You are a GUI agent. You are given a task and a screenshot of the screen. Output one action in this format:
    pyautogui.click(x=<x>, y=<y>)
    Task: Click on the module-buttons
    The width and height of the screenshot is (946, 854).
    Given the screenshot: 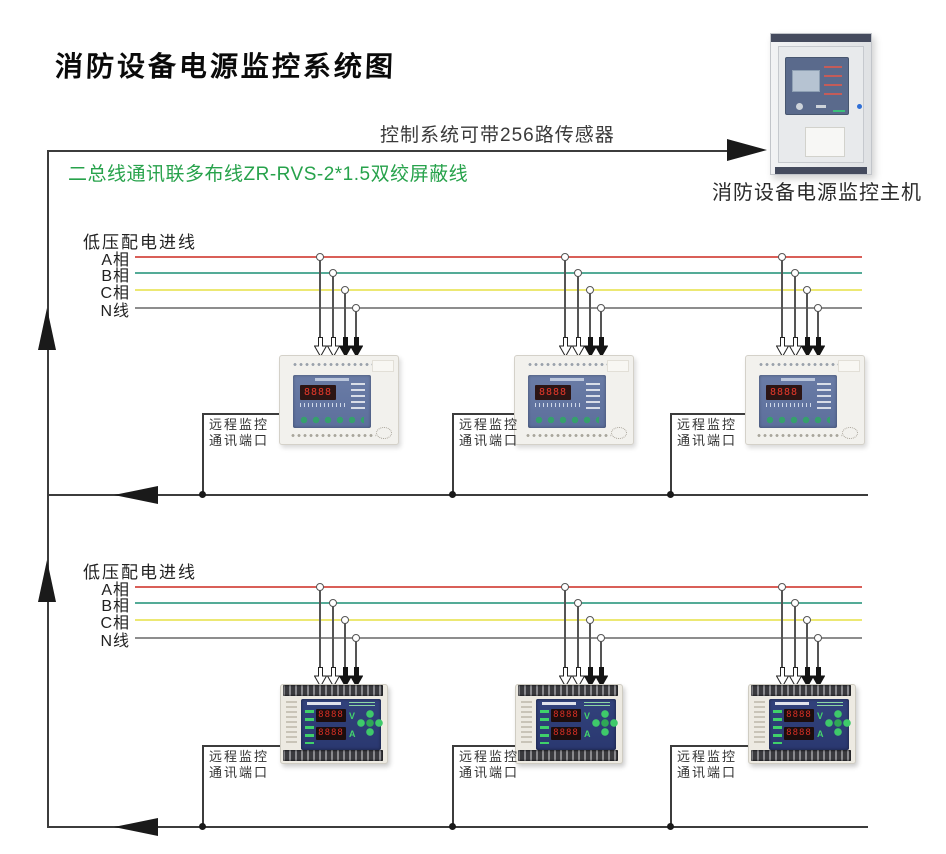 What is the action you would take?
    pyautogui.click(x=566, y=420)
    